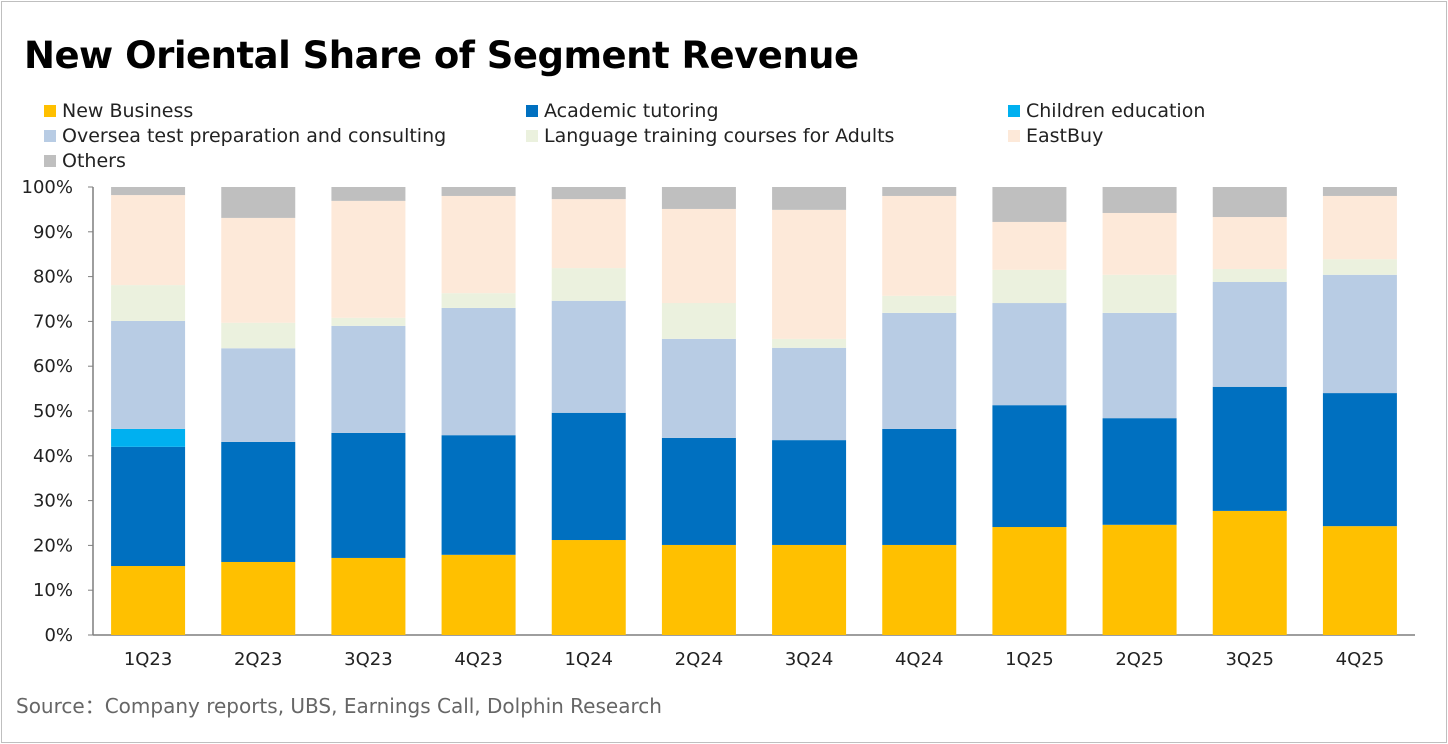  I want to click on y-tick-label: 0%, so click(58, 635).